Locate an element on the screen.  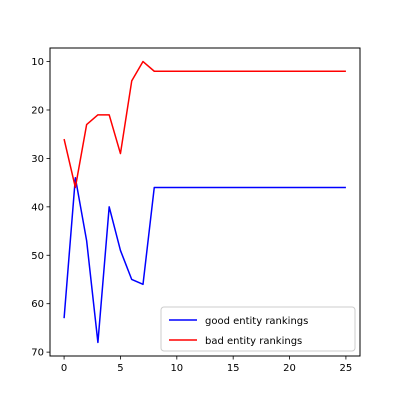
x-axis: 0 5 10 15 20 25 is located at coordinates (206, 365).